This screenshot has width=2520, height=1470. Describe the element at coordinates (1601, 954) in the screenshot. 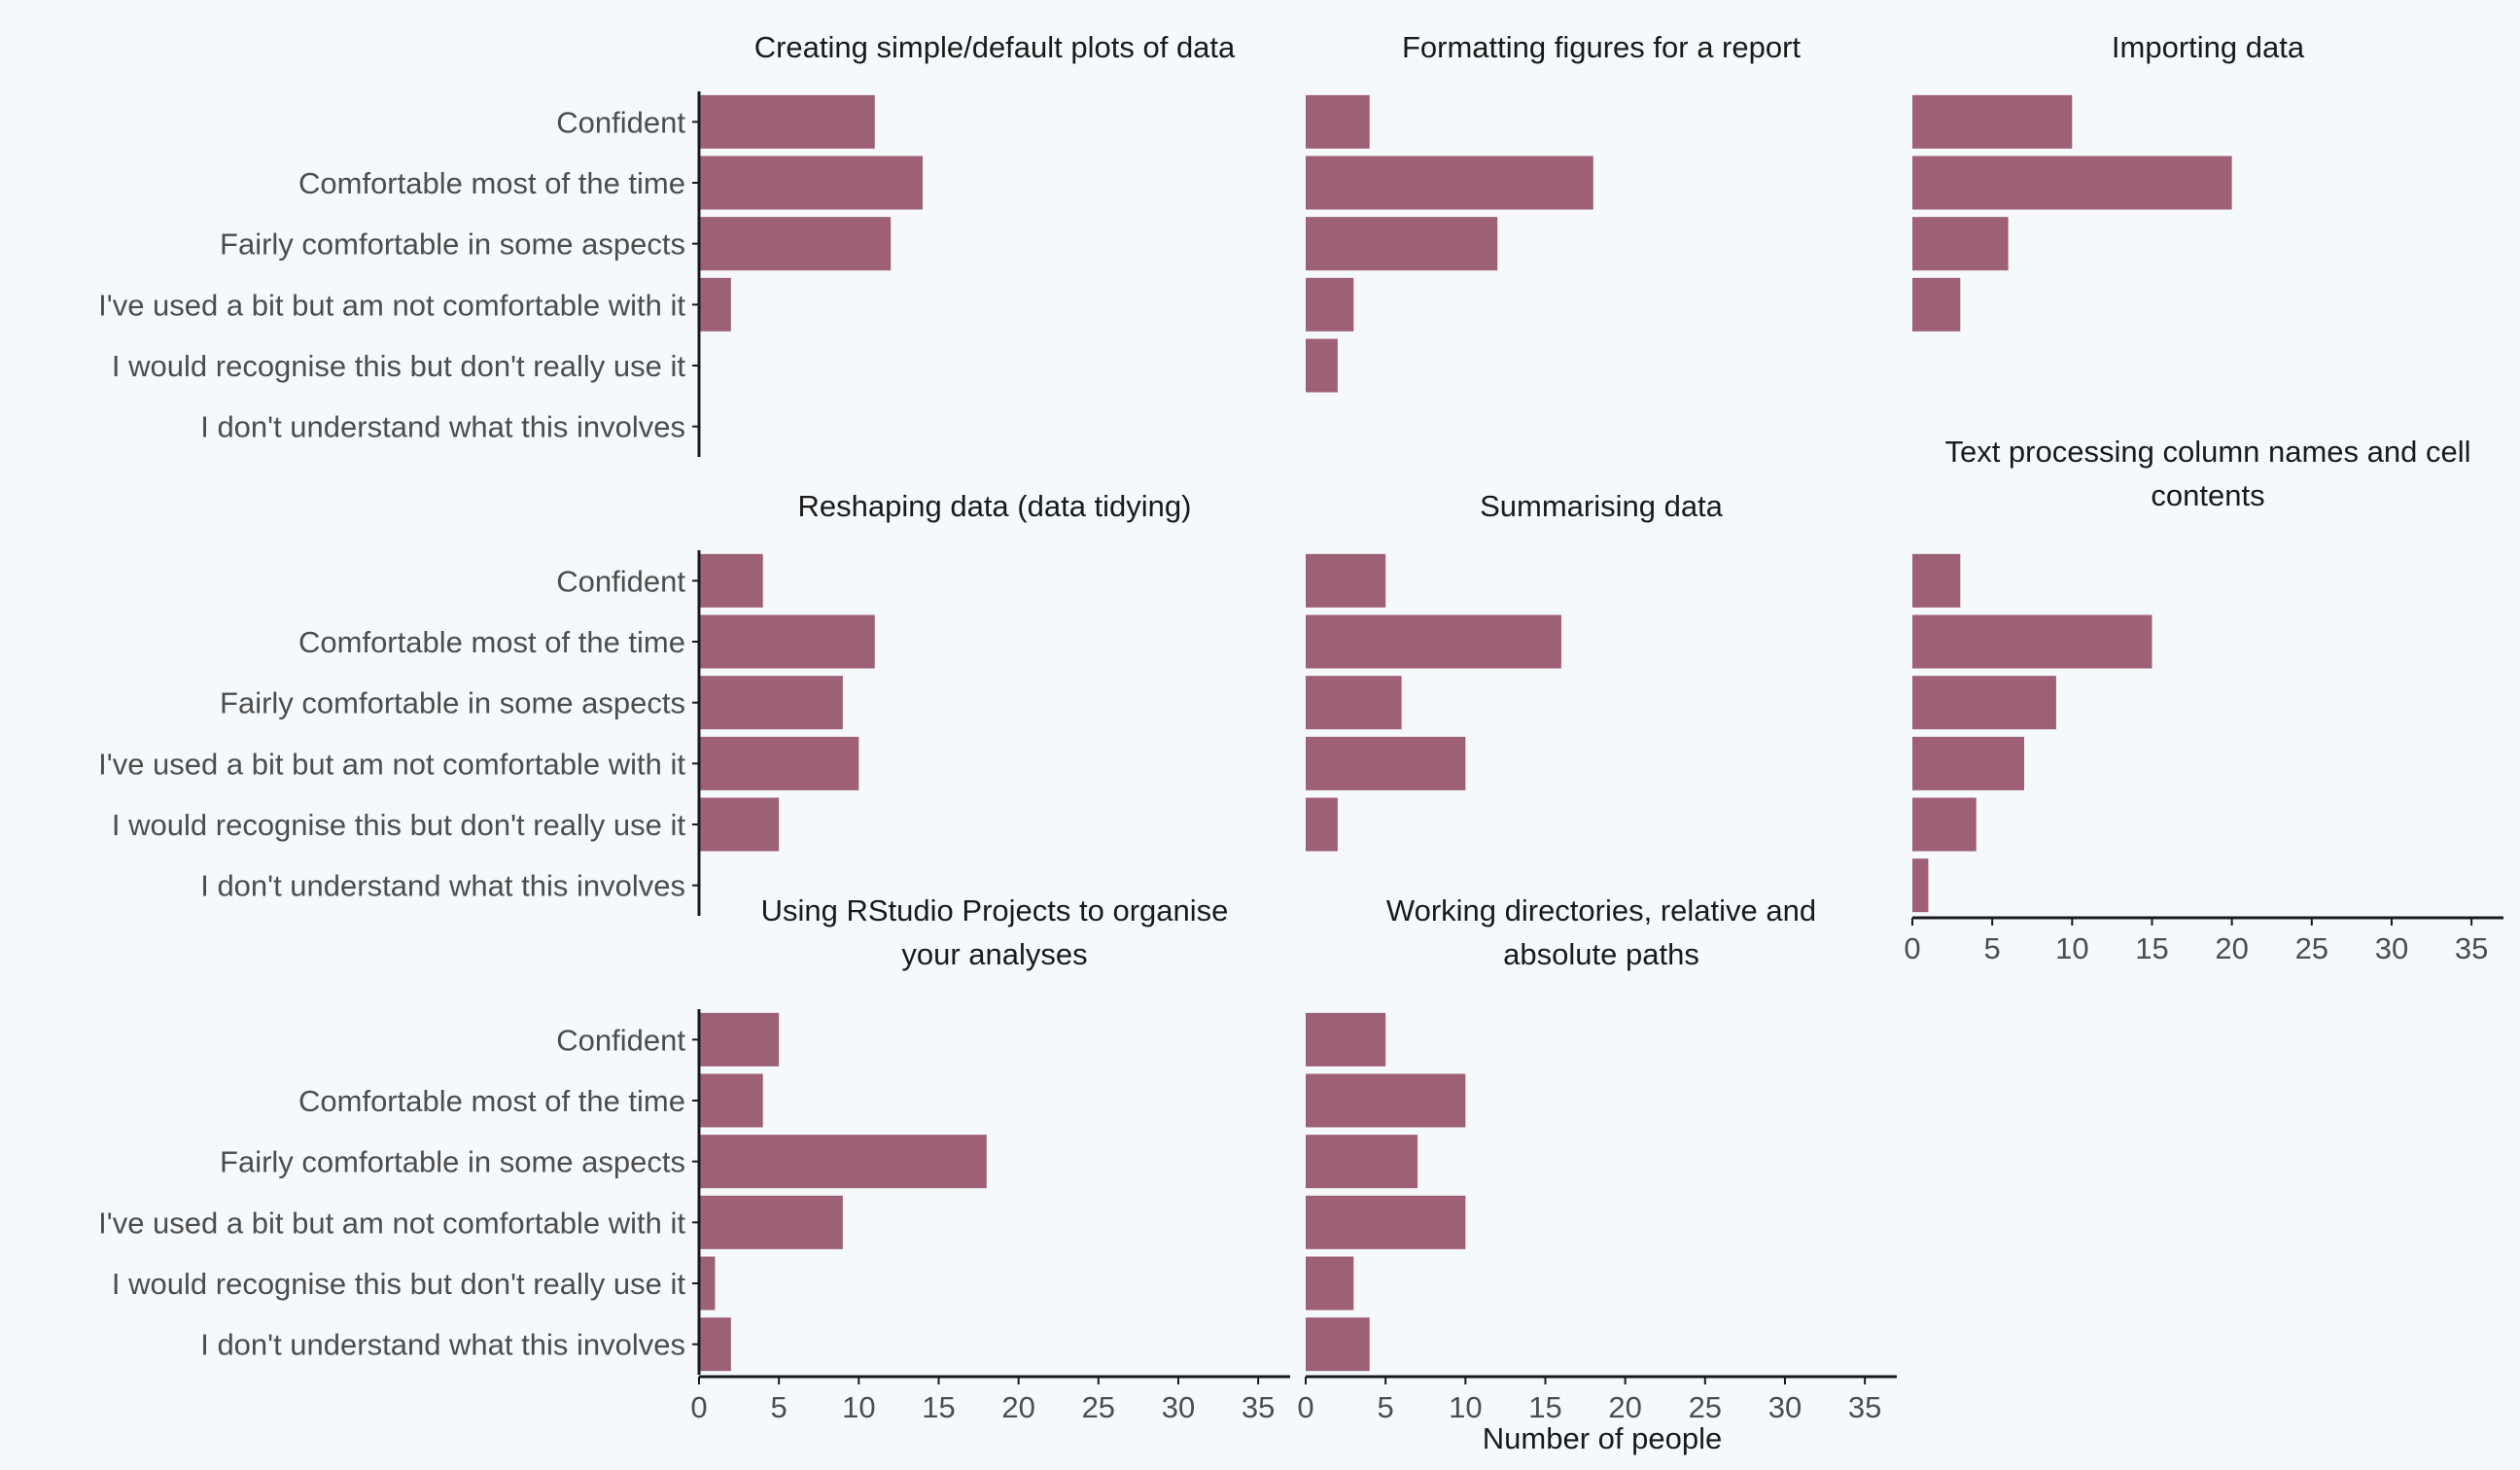

I see `panel-title: absolute paths` at that location.